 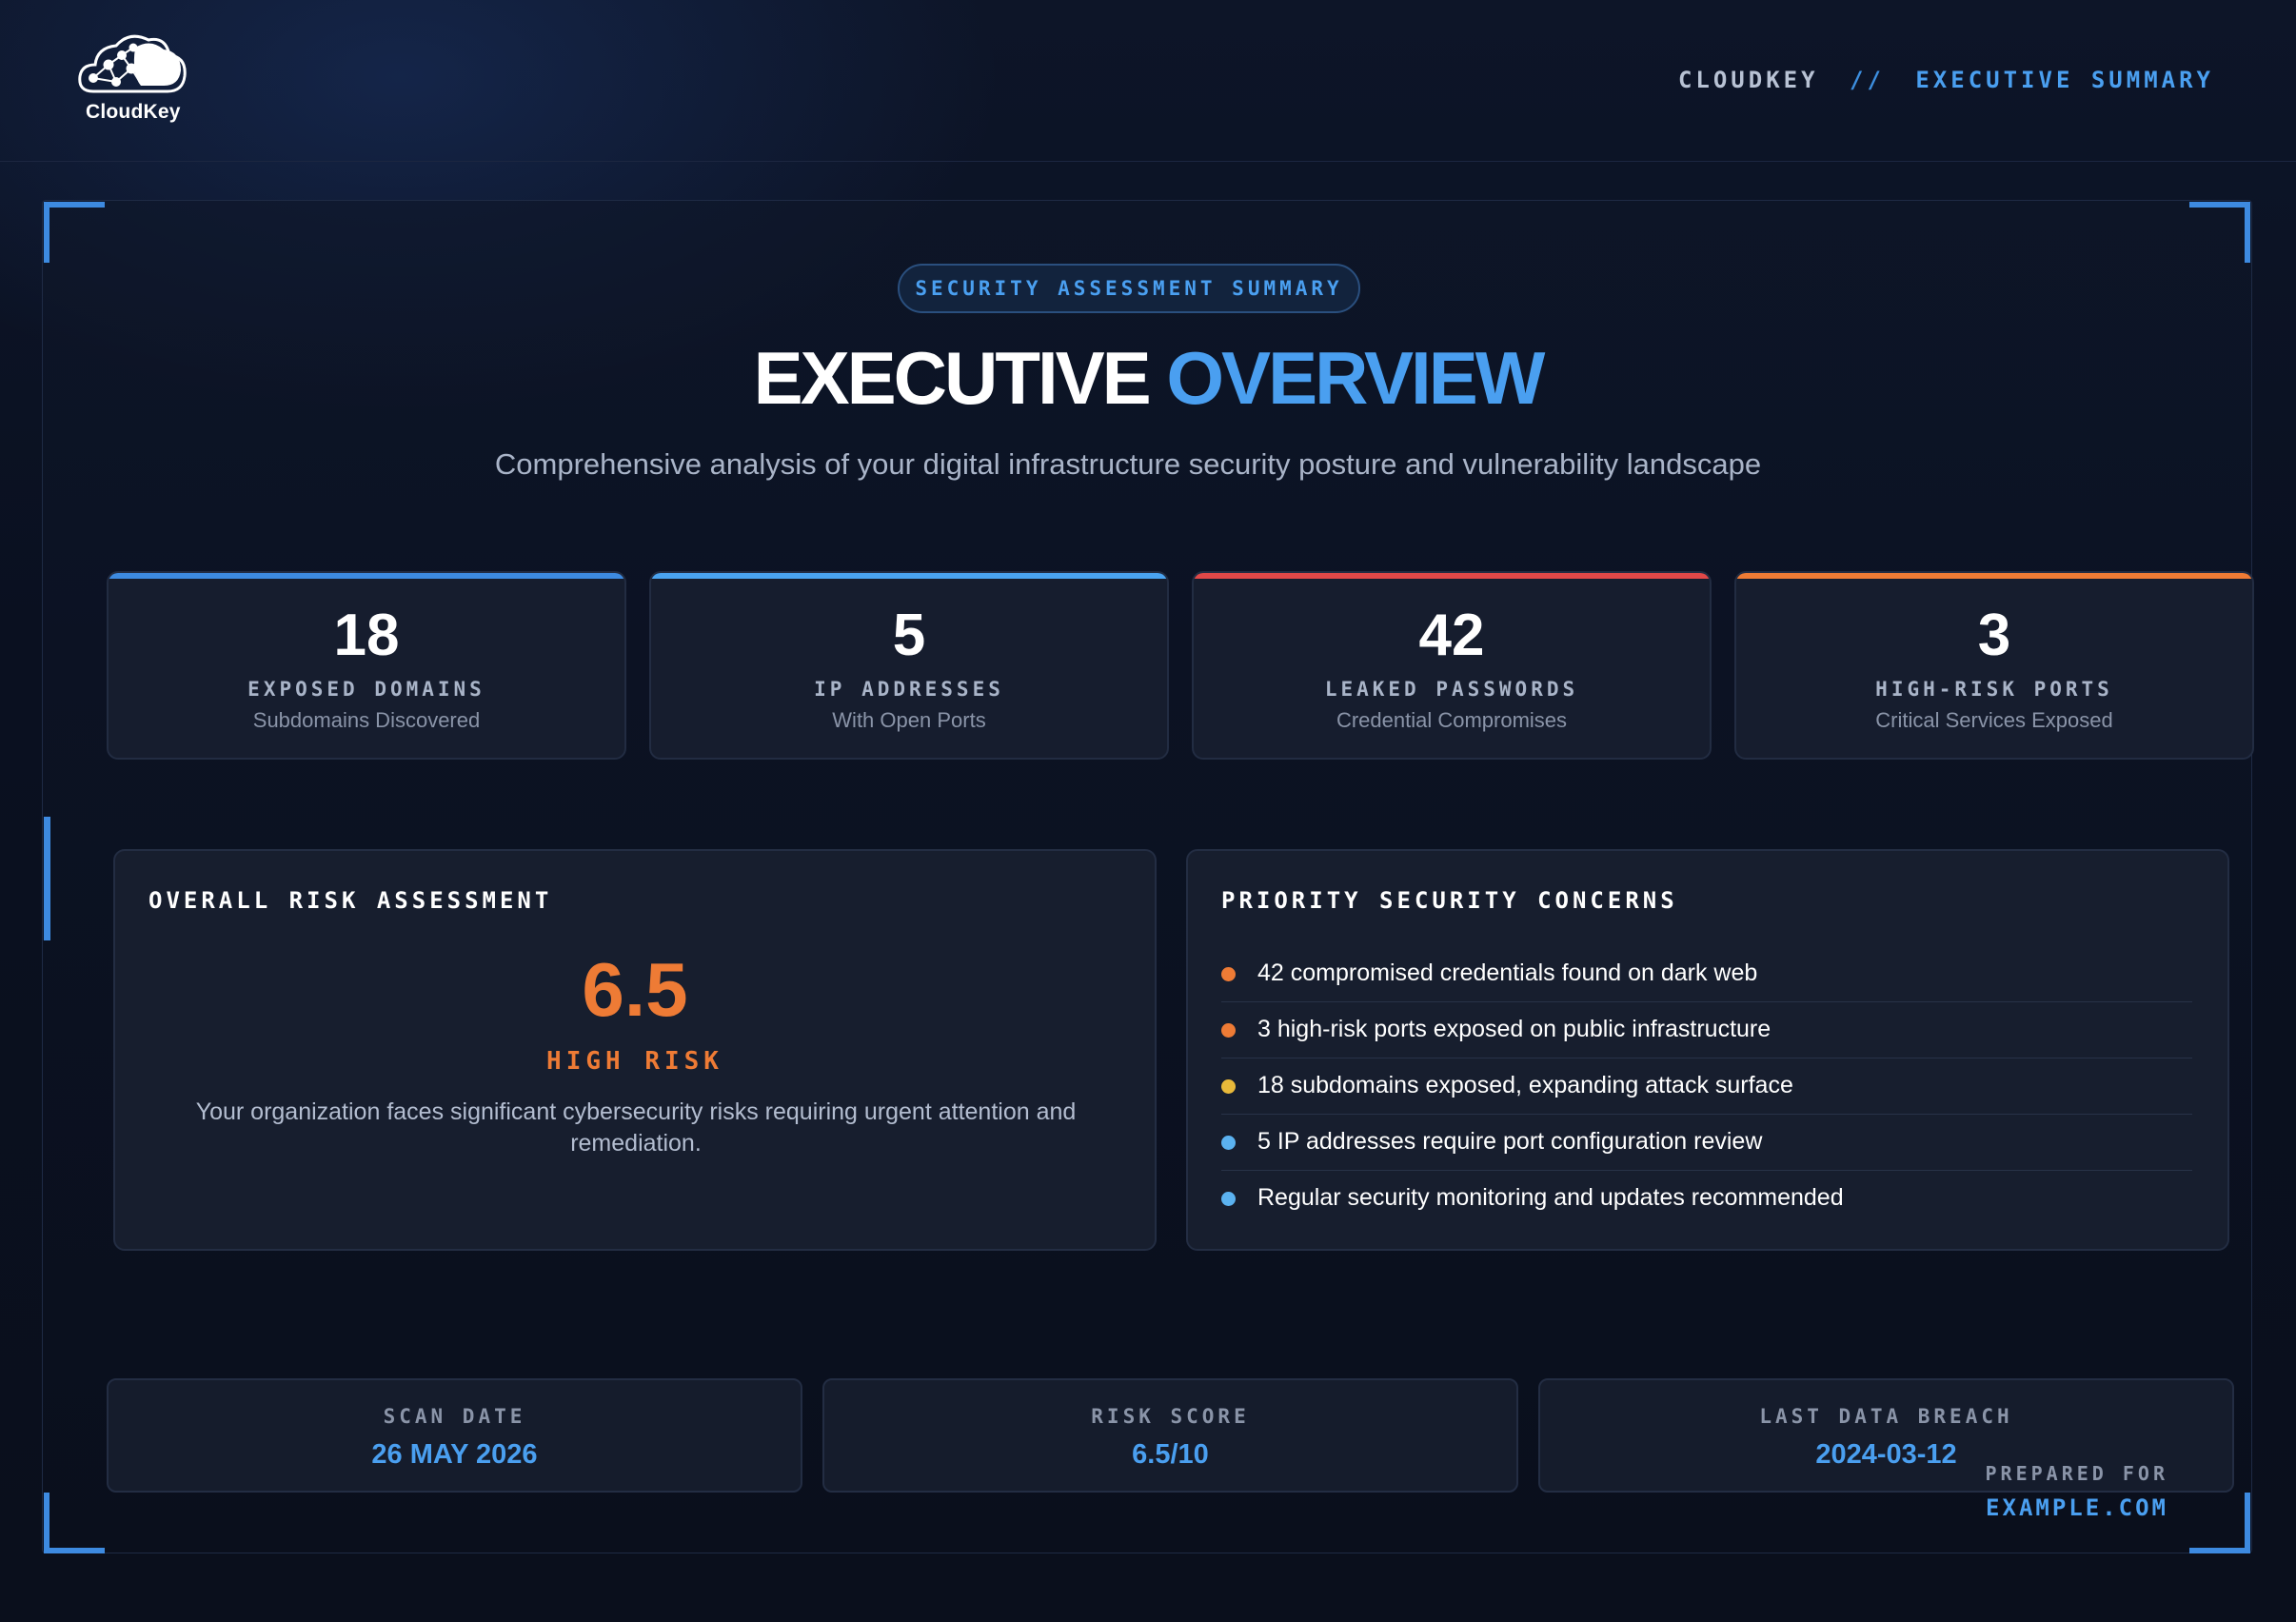 I want to click on meta-label: RISK SCORE, so click(x=1170, y=1417).